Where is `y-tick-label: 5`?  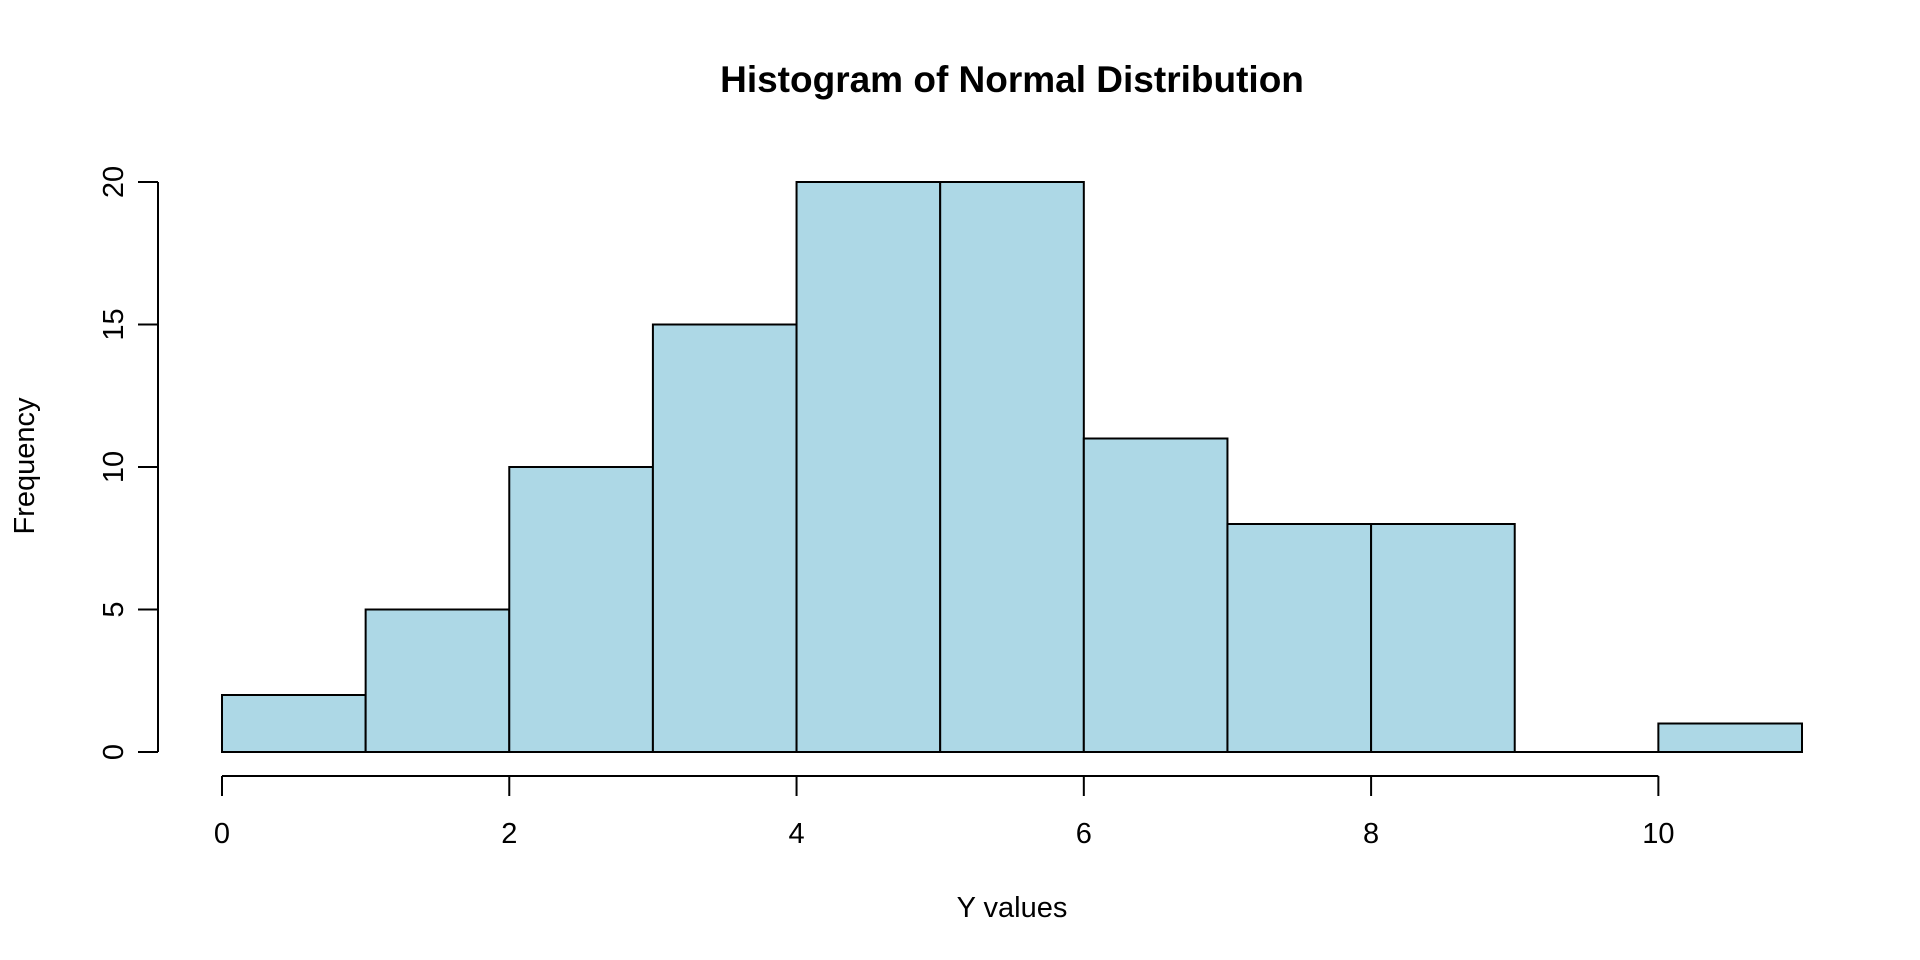 y-tick-label: 5 is located at coordinates (114, 609).